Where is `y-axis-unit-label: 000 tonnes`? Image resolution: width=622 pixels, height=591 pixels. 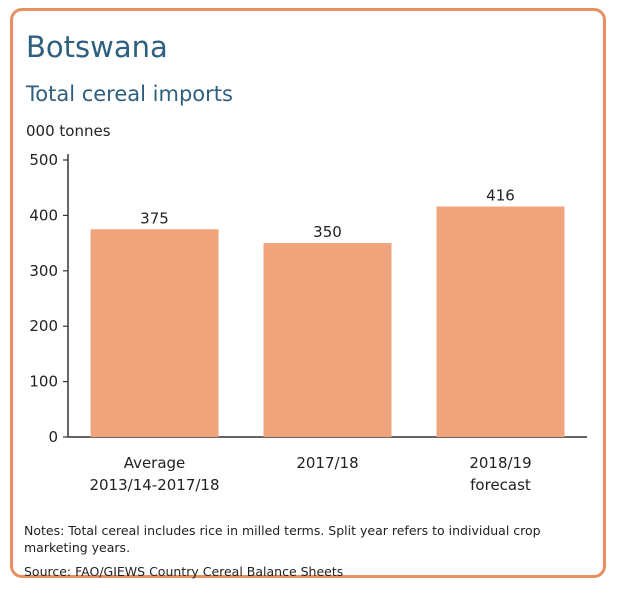
y-axis-unit-label: 000 tonnes is located at coordinates (68, 131).